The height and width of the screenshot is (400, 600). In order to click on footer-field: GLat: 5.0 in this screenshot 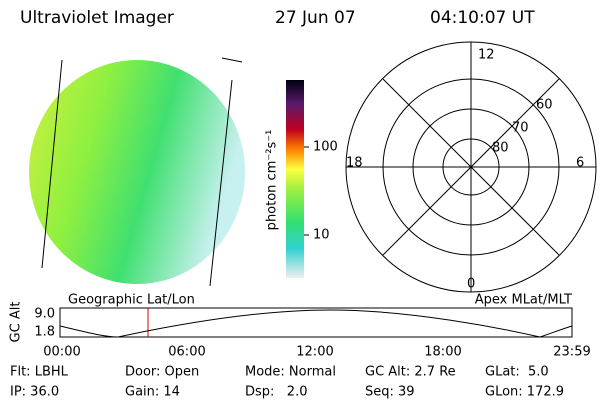, I will do `click(517, 372)`.